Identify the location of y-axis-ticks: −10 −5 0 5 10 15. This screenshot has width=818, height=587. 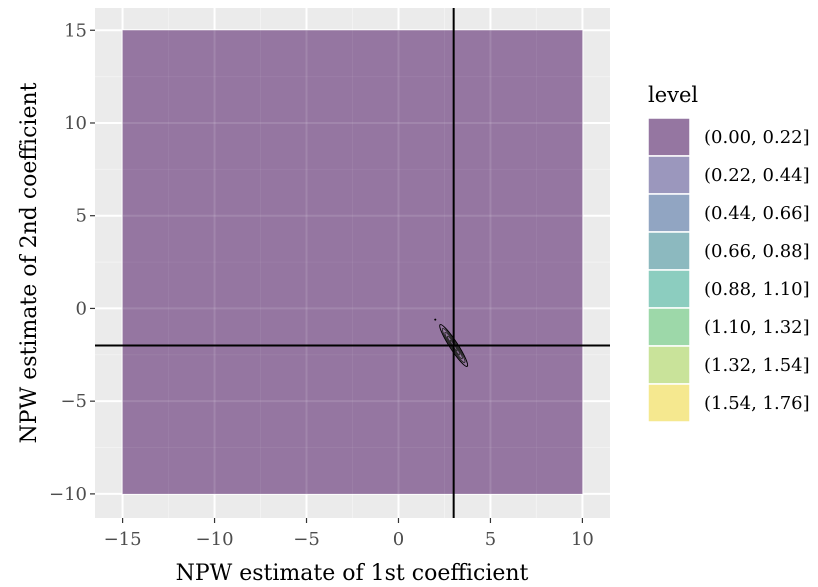
(72, 262).